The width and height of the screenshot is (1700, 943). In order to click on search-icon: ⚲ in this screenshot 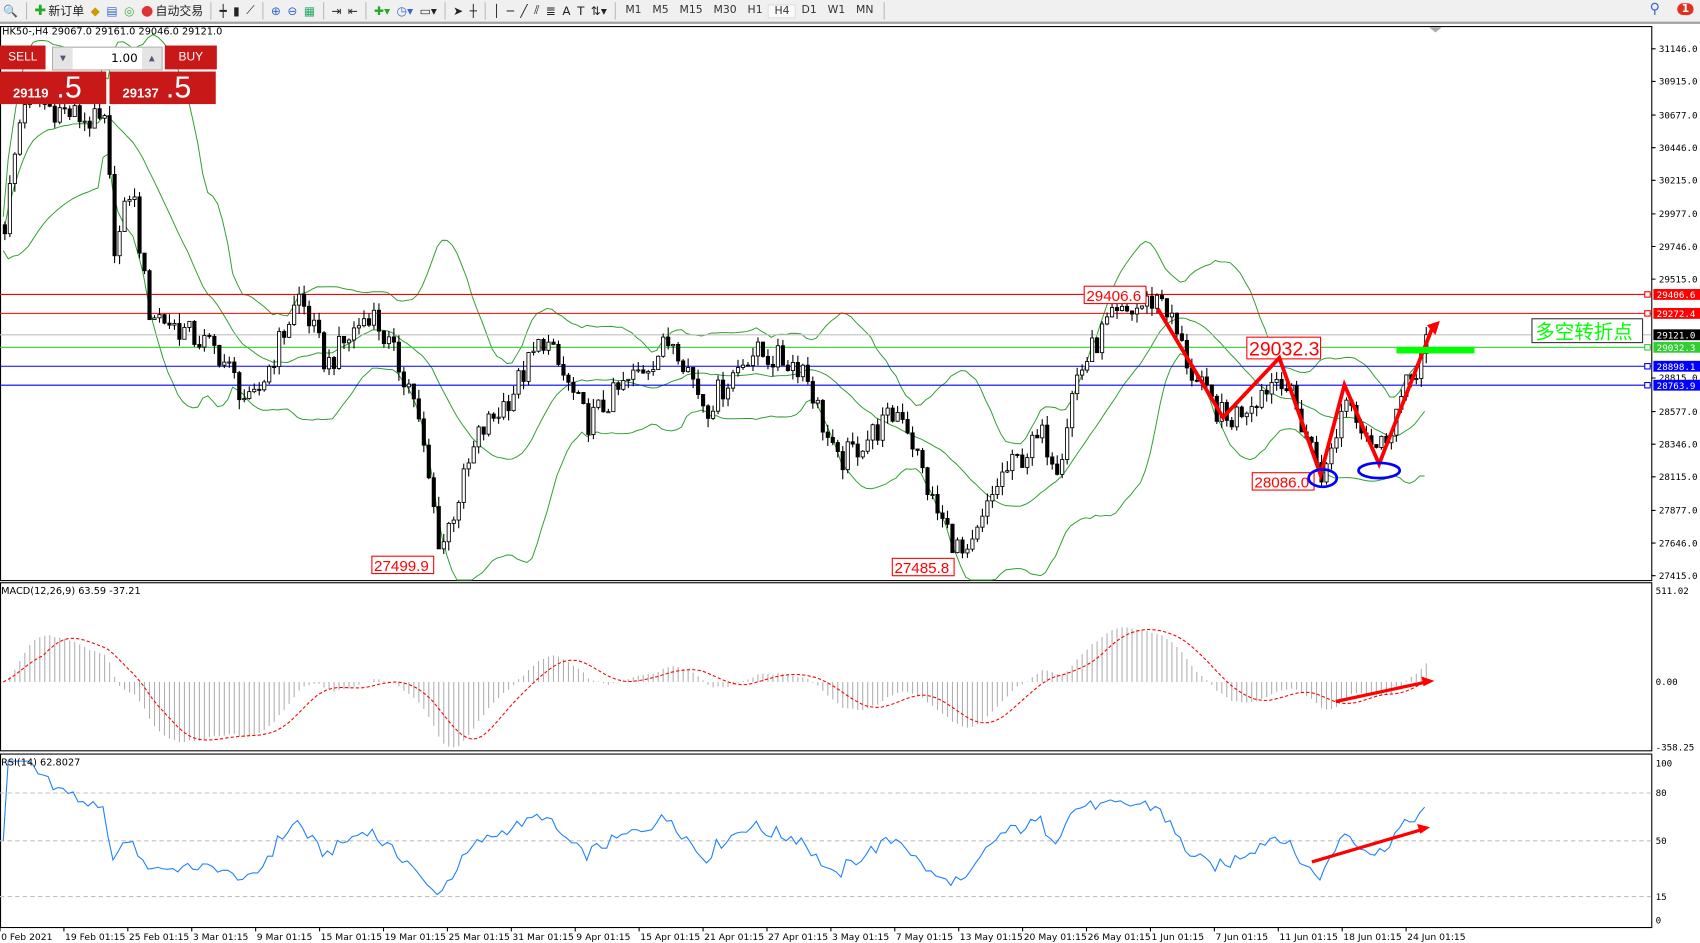, I will do `click(1654, 9)`.